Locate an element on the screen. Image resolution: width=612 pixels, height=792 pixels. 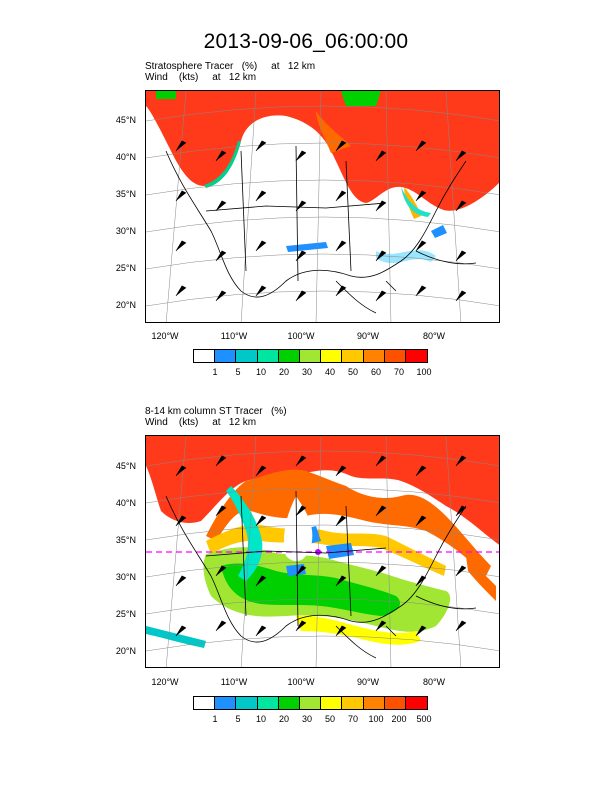
colorbar-panel1 is located at coordinates (311, 356).